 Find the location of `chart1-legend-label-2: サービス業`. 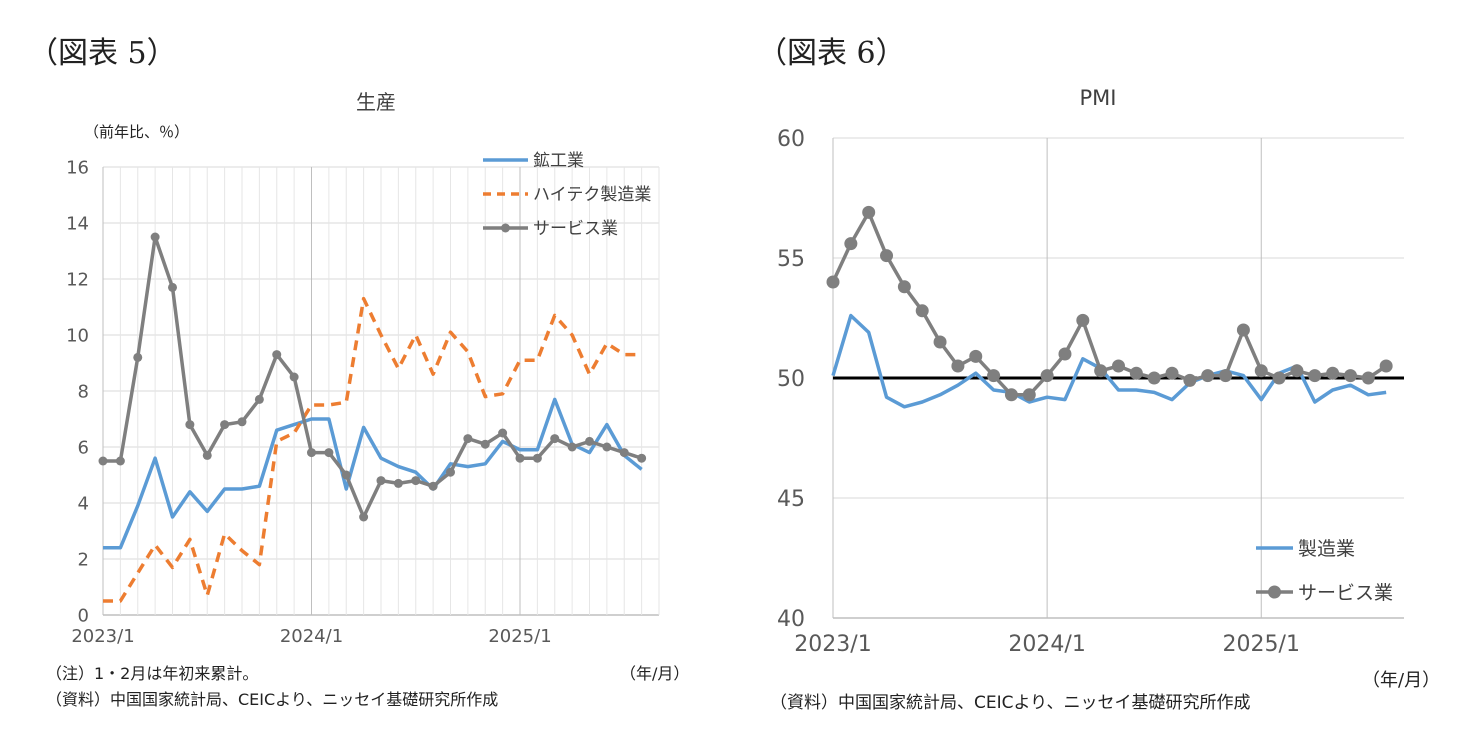

chart1-legend-label-2: サービス業 is located at coordinates (575, 229).